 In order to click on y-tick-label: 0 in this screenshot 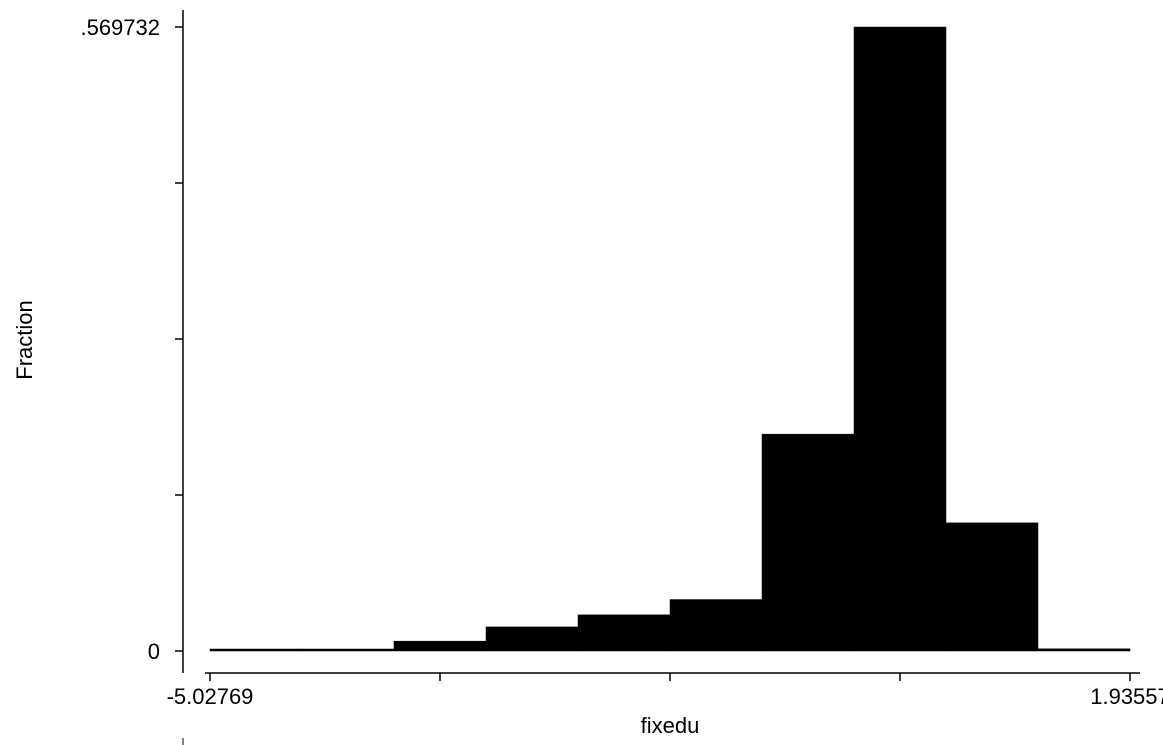, I will do `click(154, 651)`.